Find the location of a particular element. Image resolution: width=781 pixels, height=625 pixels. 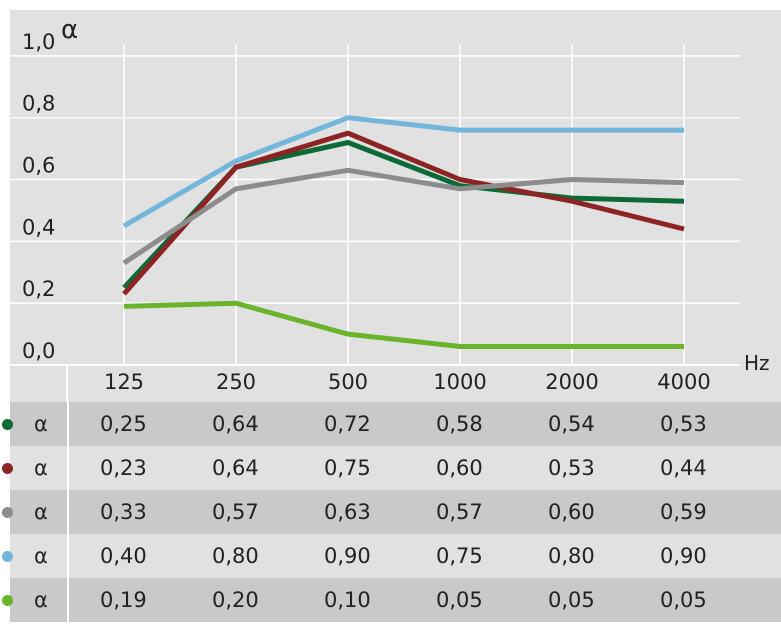

table-row: α 0,25 0,64 0,72 0,58 0,54 0,53 is located at coordinates (391, 424).